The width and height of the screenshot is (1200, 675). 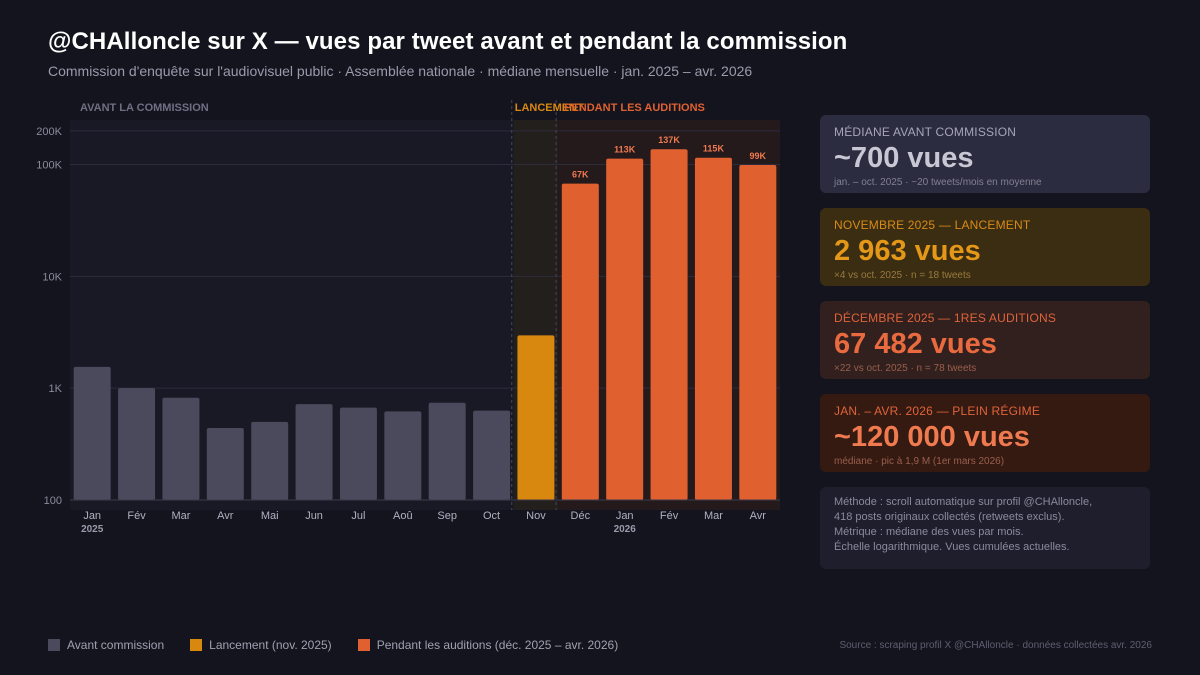 I want to click on legend-label: Avant commission, so click(x=116, y=645).